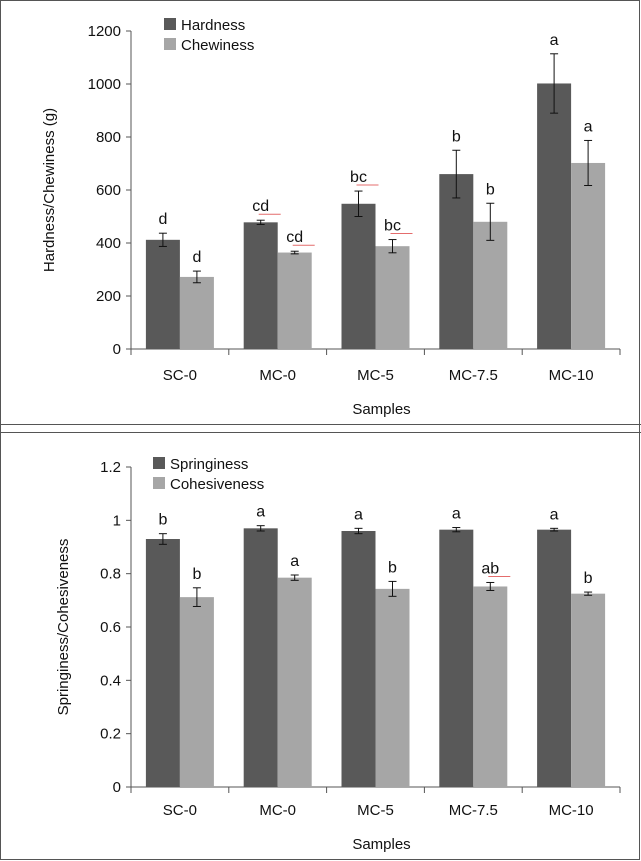 The image size is (641, 861). What do you see at coordinates (473, 375) in the screenshot?
I see `p1-x-tick-label: MC-7.5` at bounding box center [473, 375].